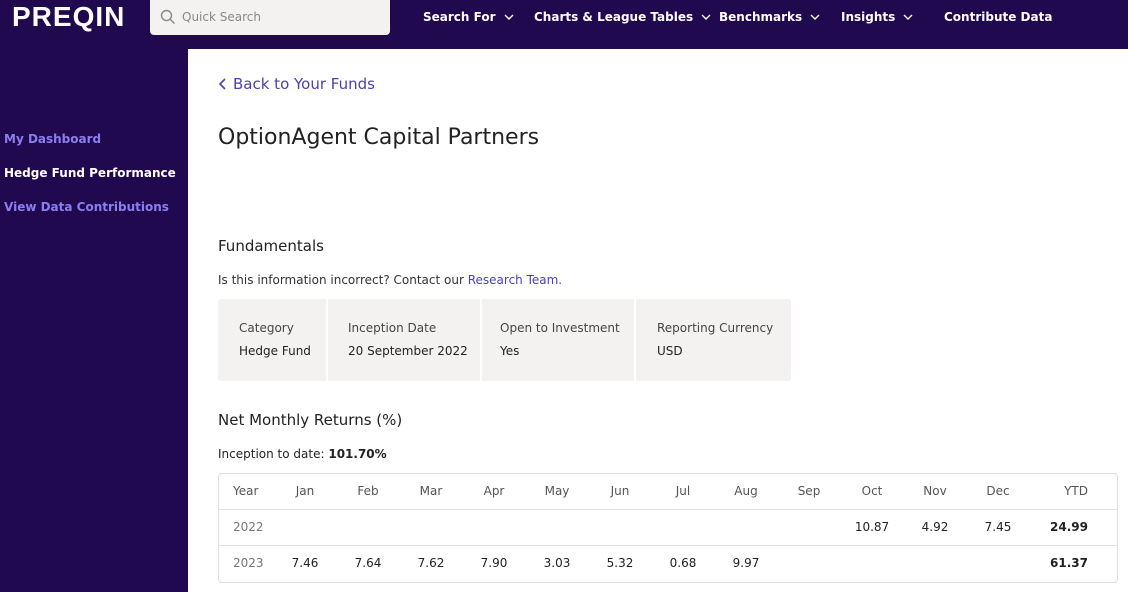  I want to click on column-header: Mar, so click(431, 491).